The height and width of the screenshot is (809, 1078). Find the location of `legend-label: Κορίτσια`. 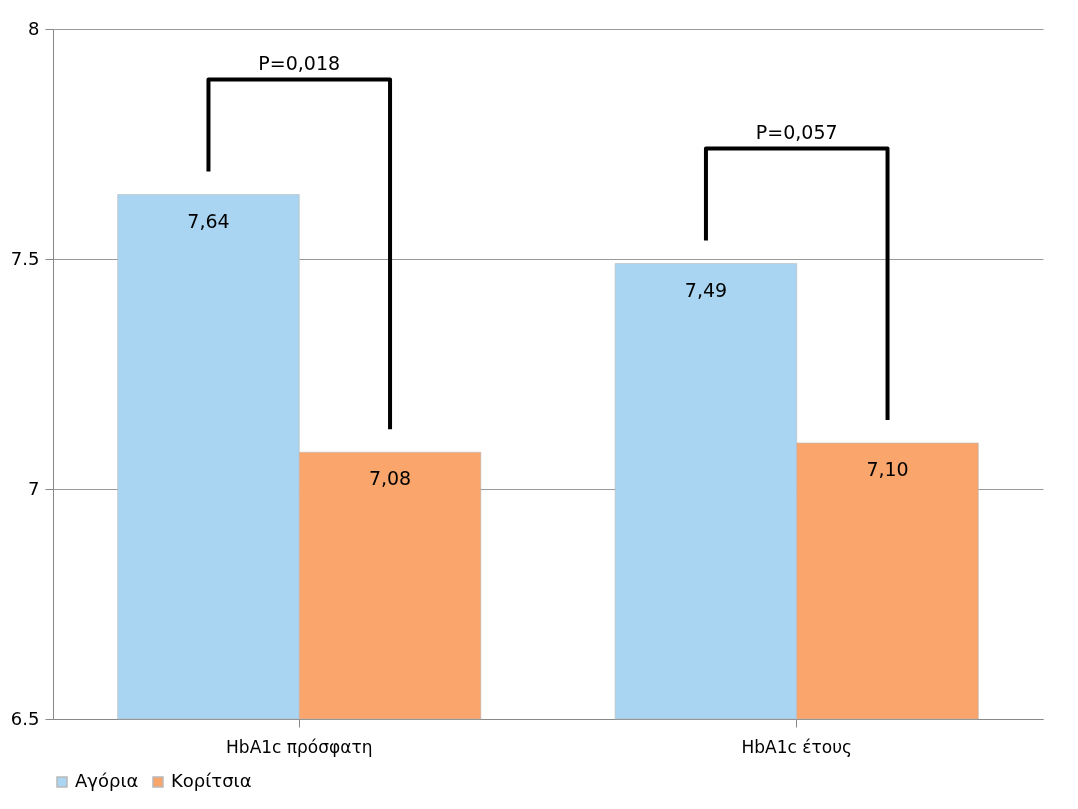

legend-label: Κορίτσια is located at coordinates (211, 780).